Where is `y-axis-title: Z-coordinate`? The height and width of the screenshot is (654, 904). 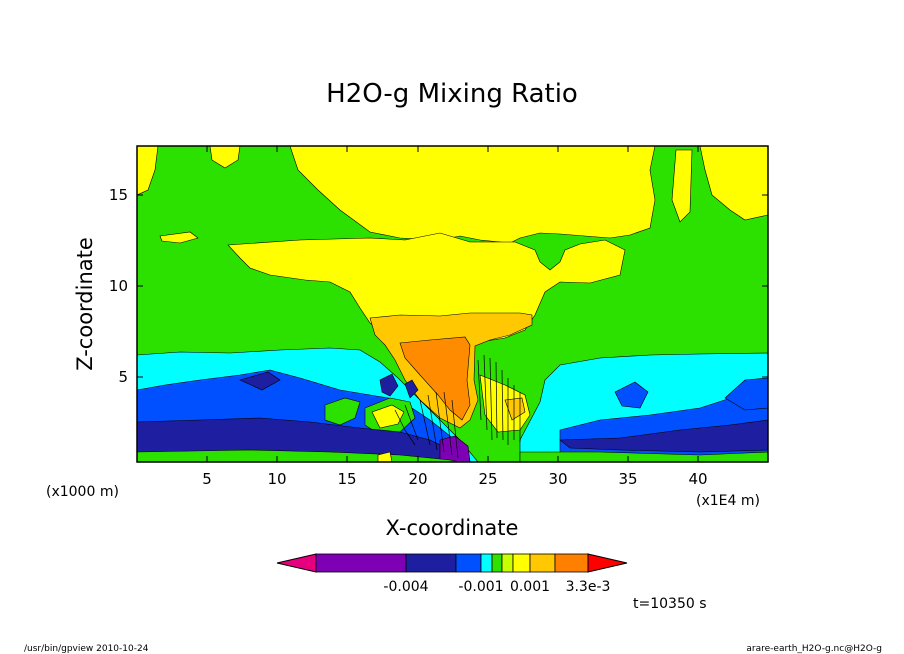 y-axis-title: Z-coordinate is located at coordinates (85, 304).